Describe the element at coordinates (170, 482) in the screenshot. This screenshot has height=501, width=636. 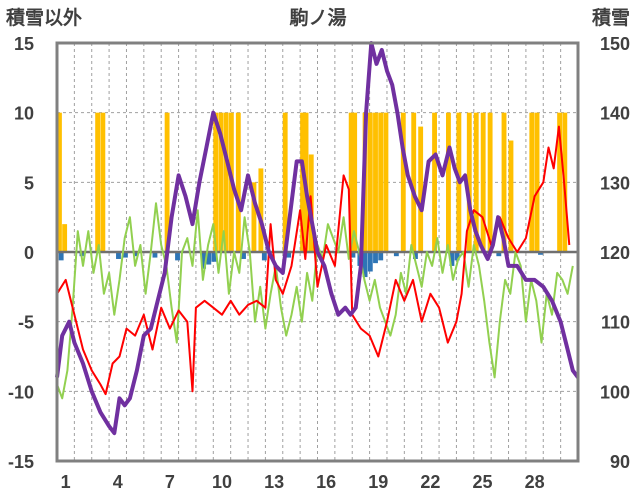
I see `x-tick-label: 7` at that location.